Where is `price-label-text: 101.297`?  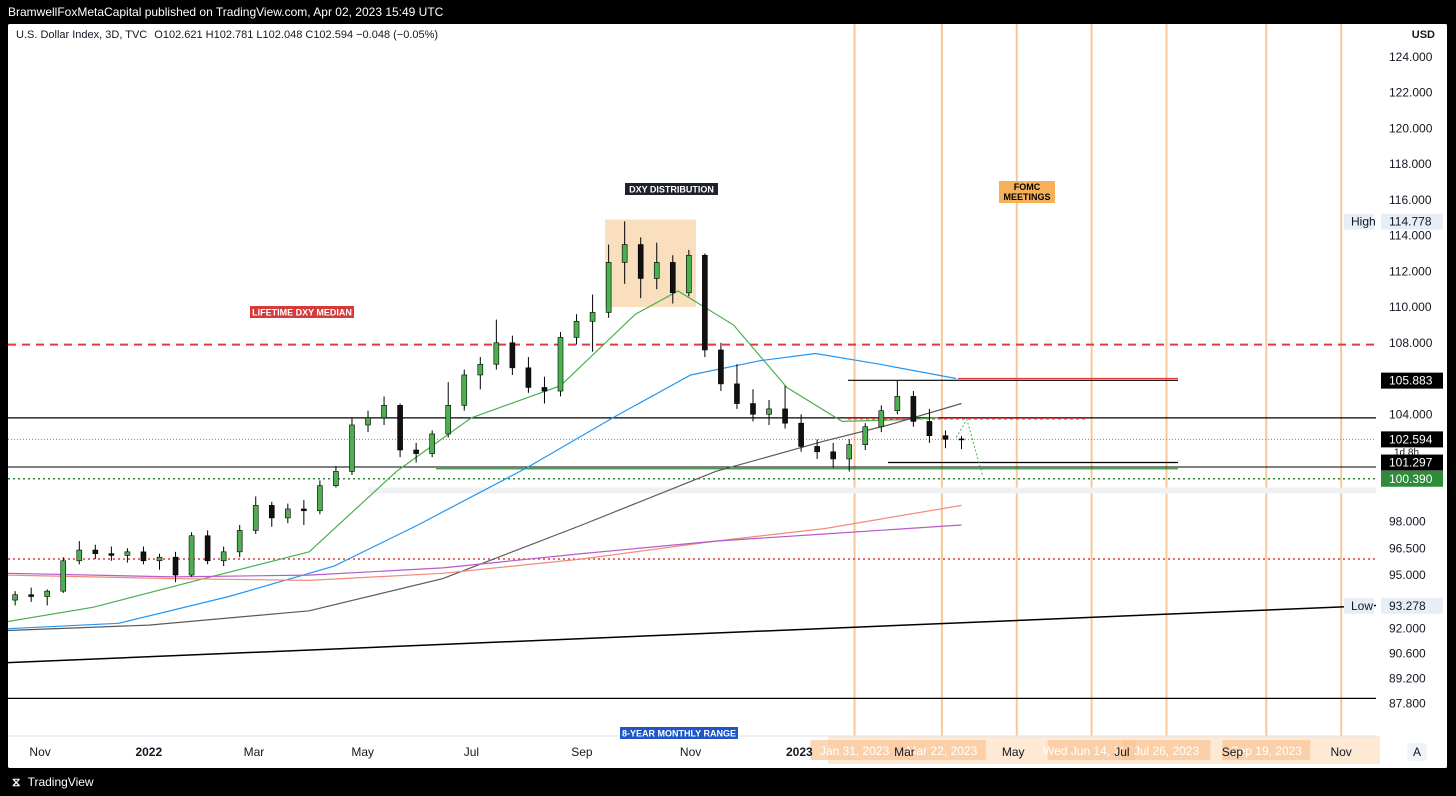
price-label-text: 101.297 is located at coordinates (1411, 463).